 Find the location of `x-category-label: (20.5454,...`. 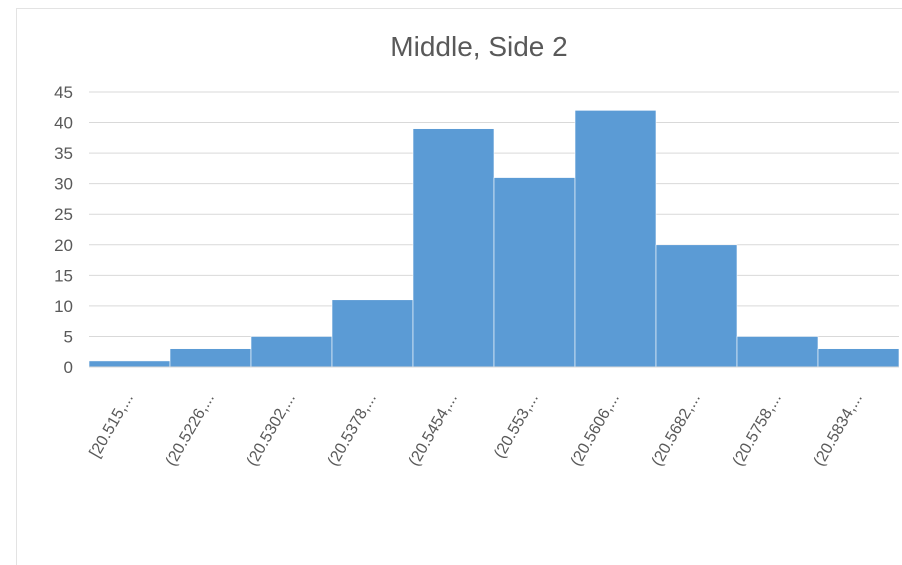

x-category-label: (20.5454,... is located at coordinates (433, 430).